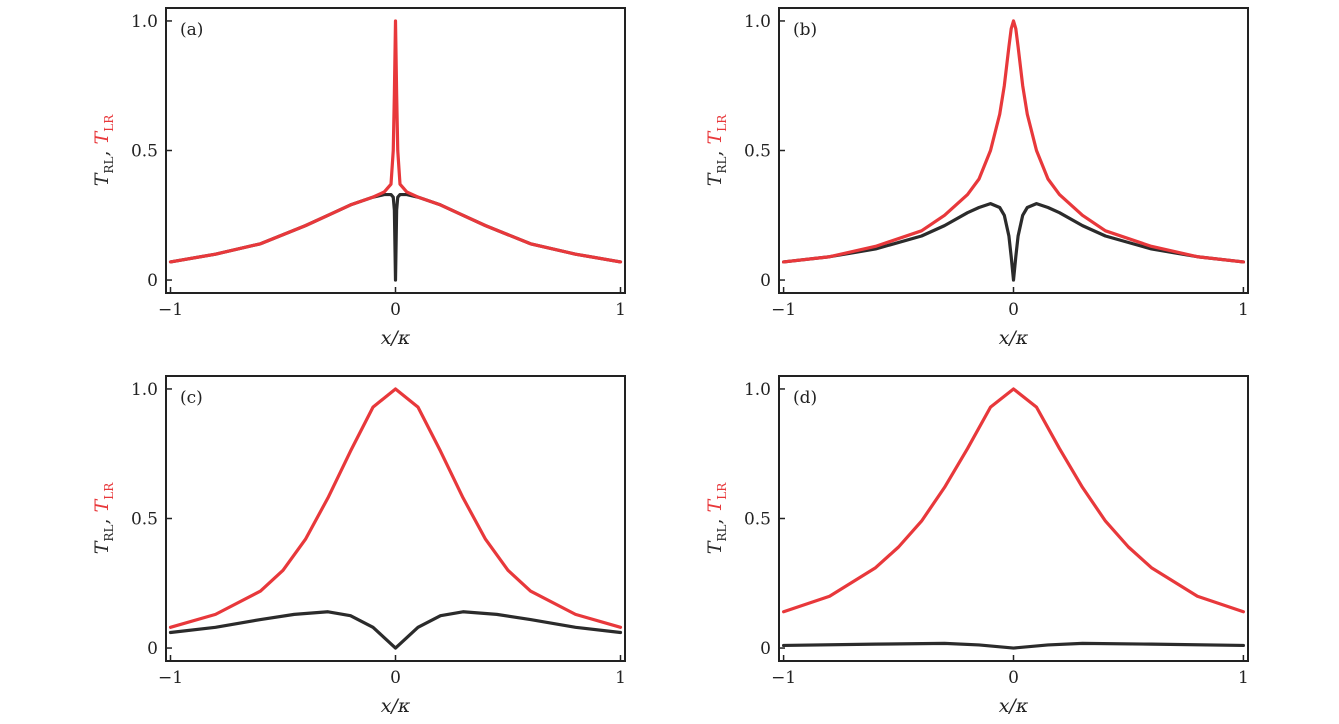  Describe the element at coordinates (805, 398) in the screenshot. I see `panel-label: (d)` at that location.